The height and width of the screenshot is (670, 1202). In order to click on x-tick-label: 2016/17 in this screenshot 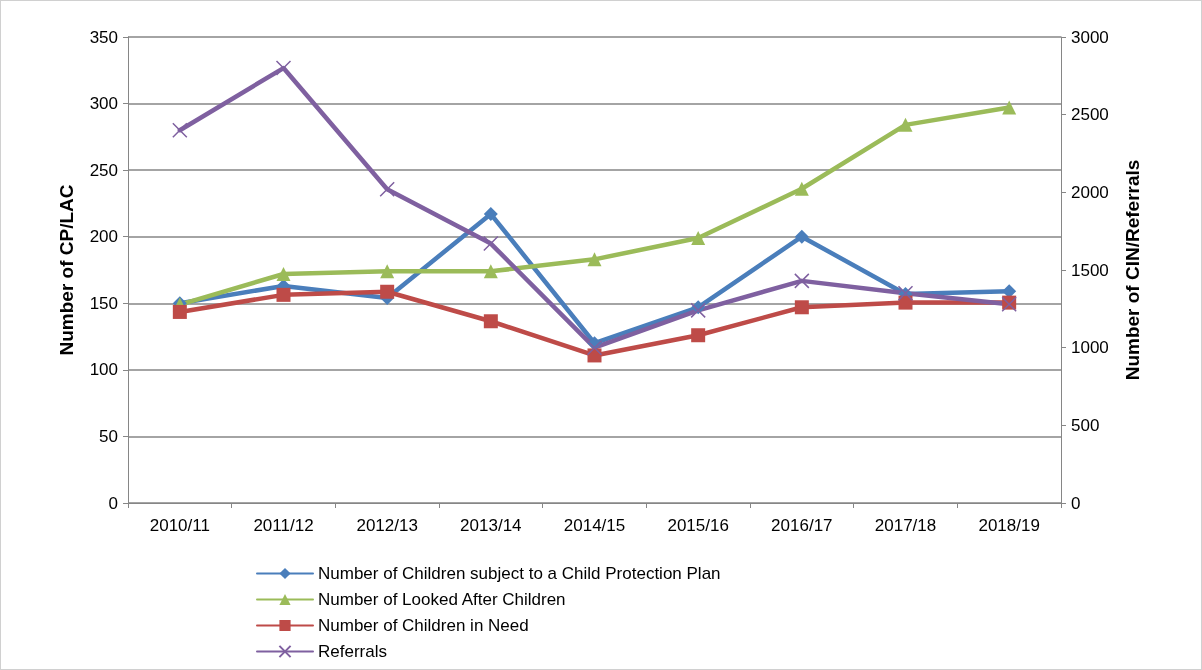, I will do `click(802, 525)`.